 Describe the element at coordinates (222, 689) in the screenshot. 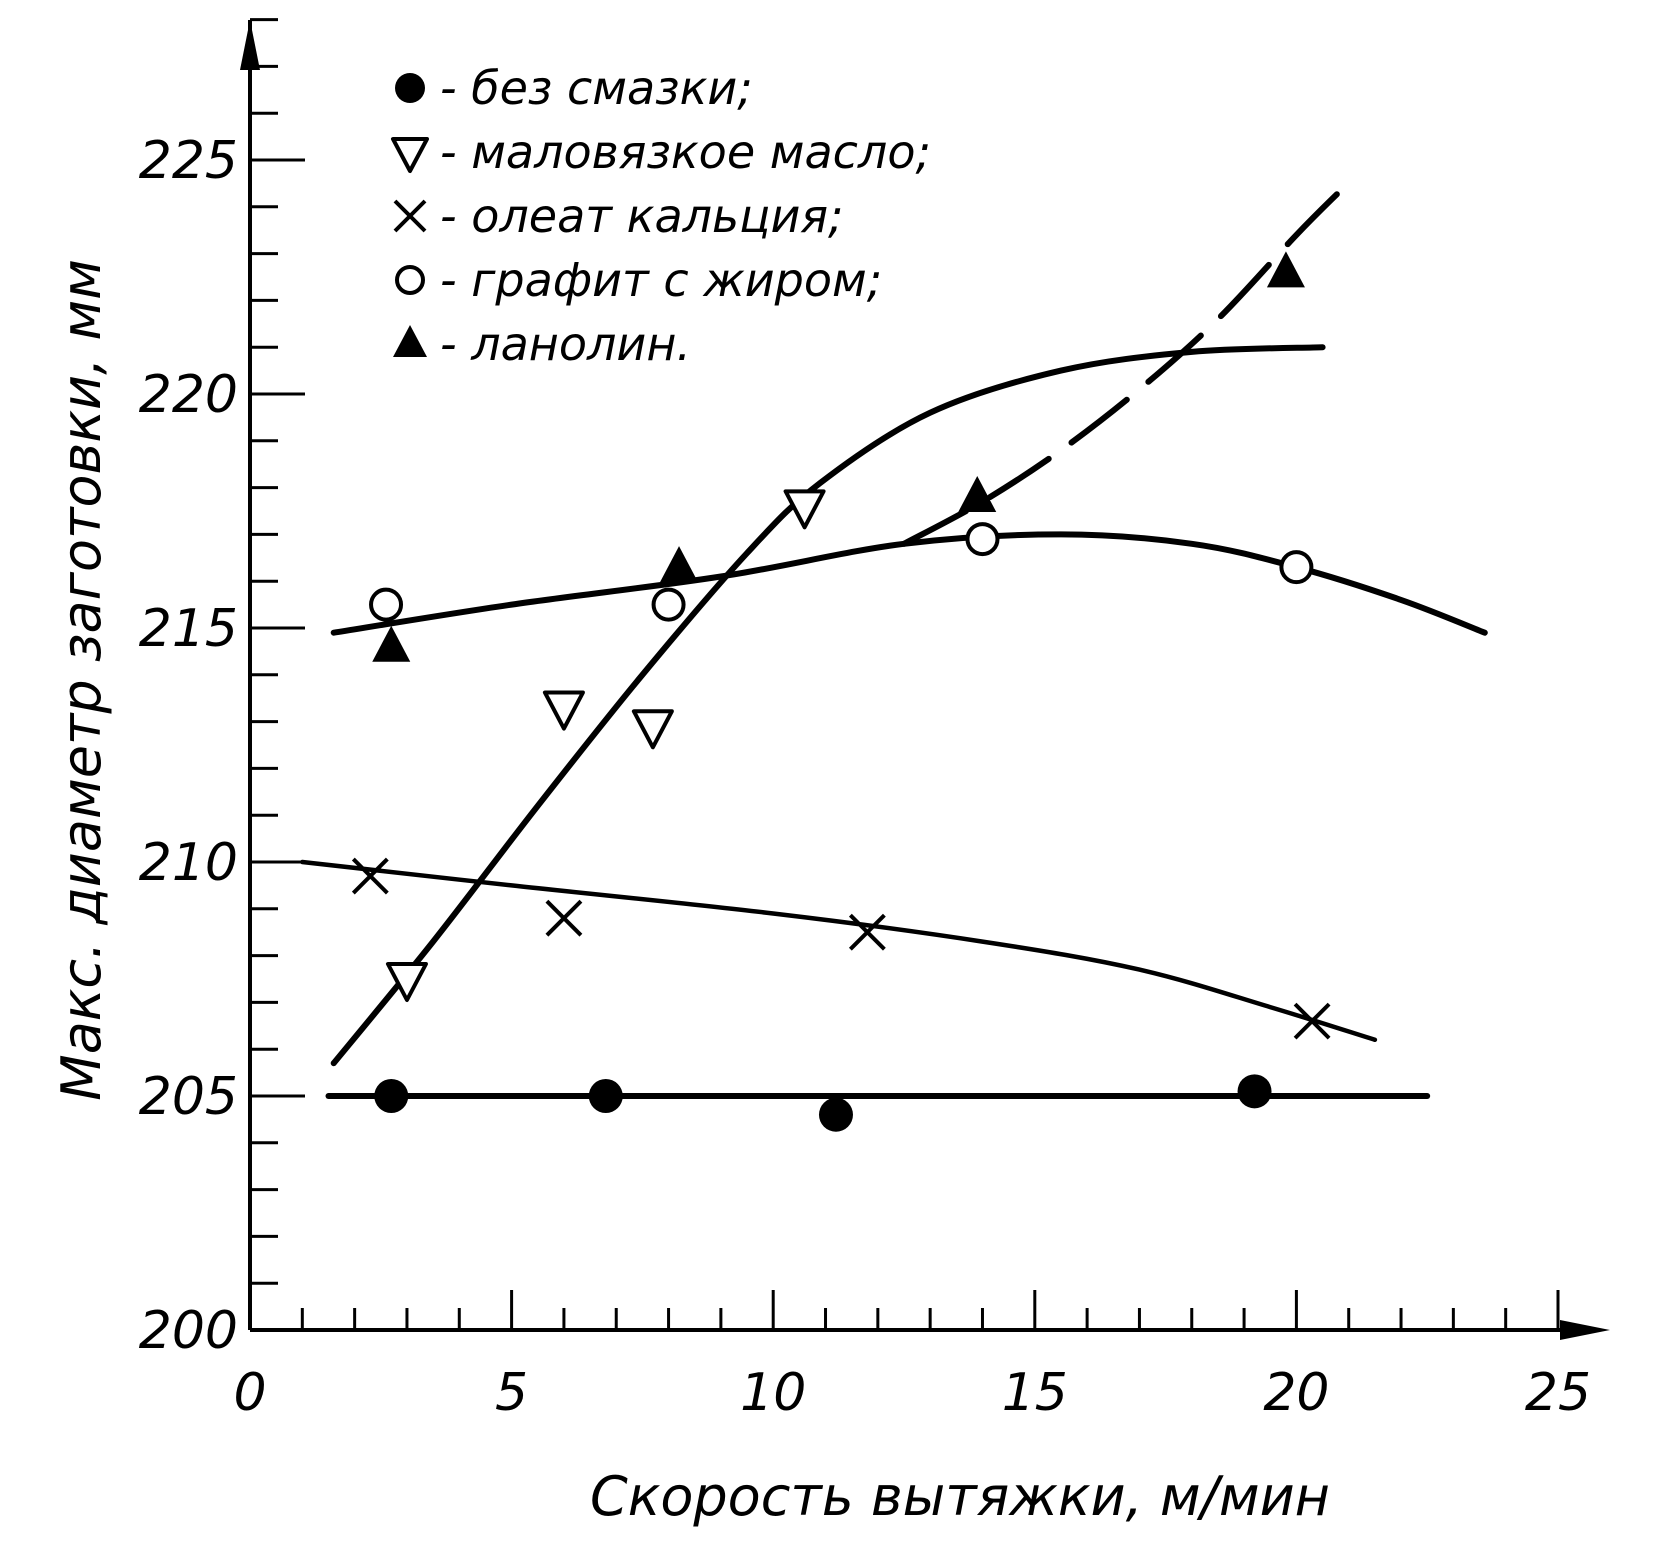

I see `y-axis-ticks: 200 205 210 215 220 225` at that location.